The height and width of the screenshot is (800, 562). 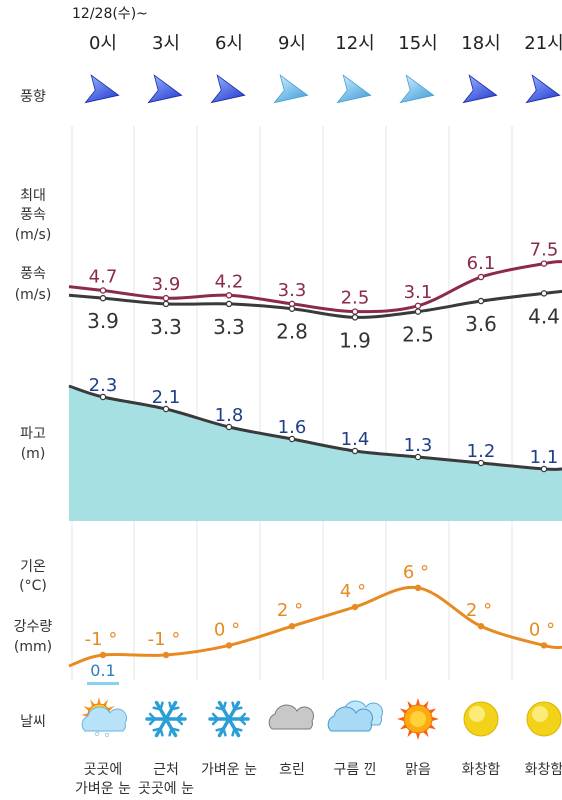 What do you see at coordinates (33, 295) in the screenshot?
I see `row-label-wind-unit: (m/s)` at bounding box center [33, 295].